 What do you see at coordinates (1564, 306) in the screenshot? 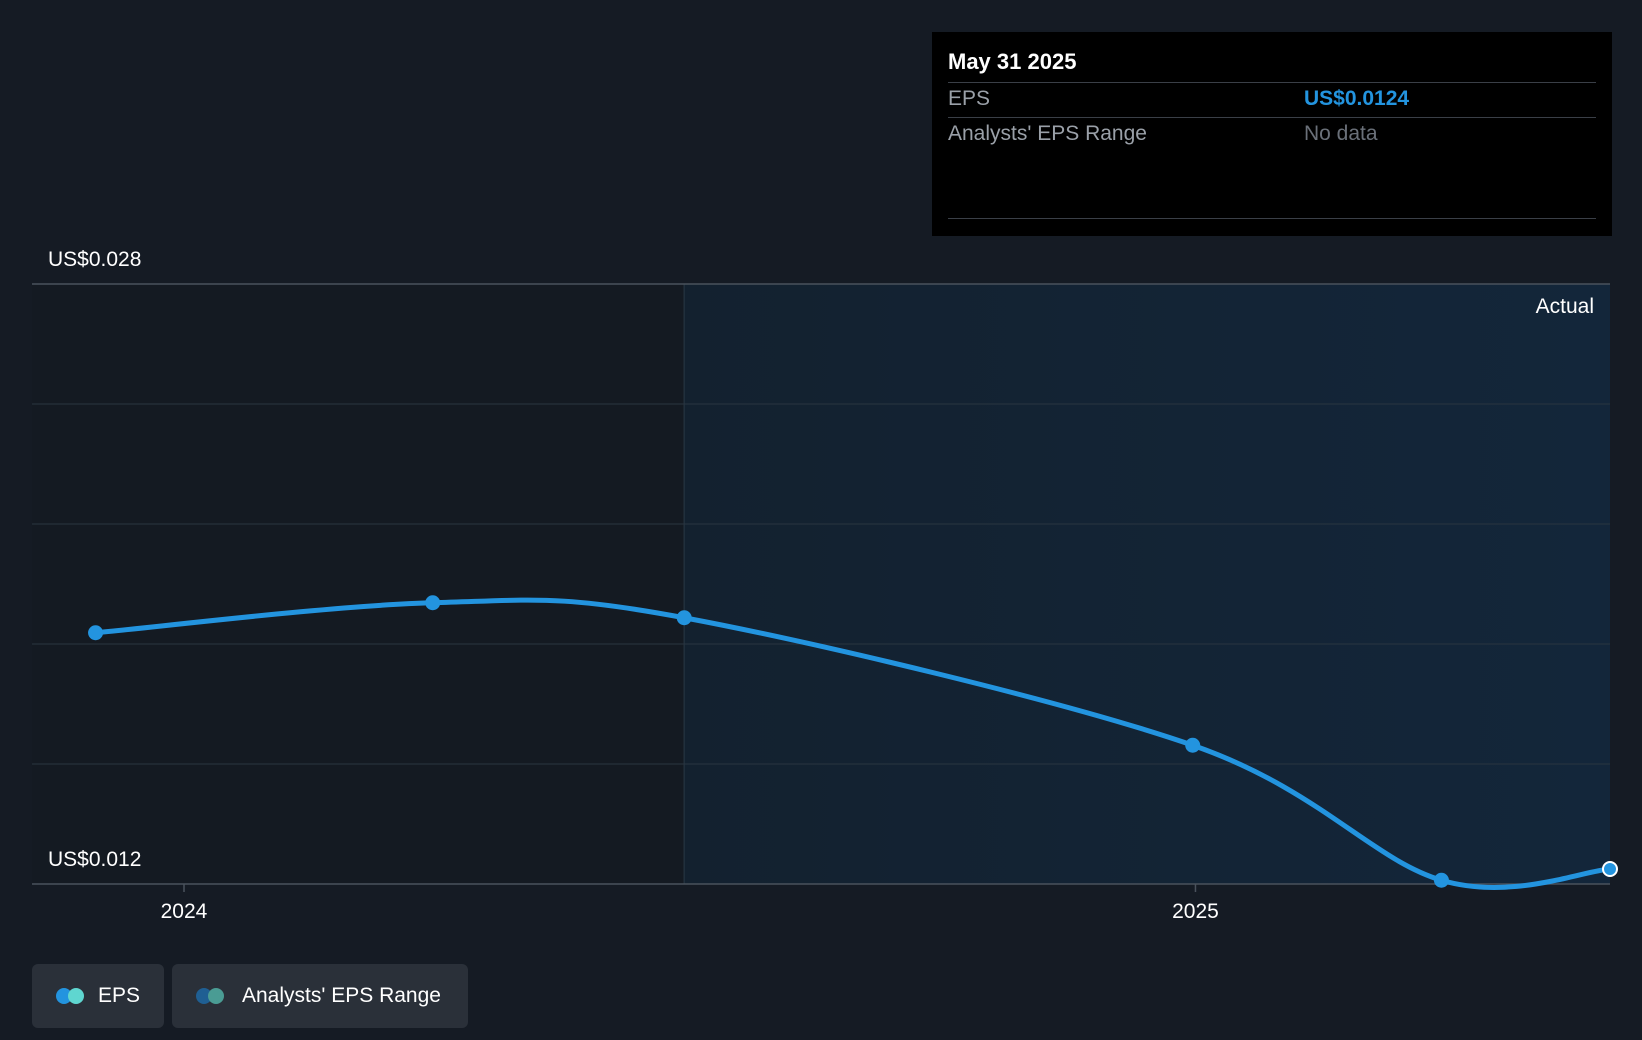
I see `actual-region-label: Actual` at bounding box center [1564, 306].